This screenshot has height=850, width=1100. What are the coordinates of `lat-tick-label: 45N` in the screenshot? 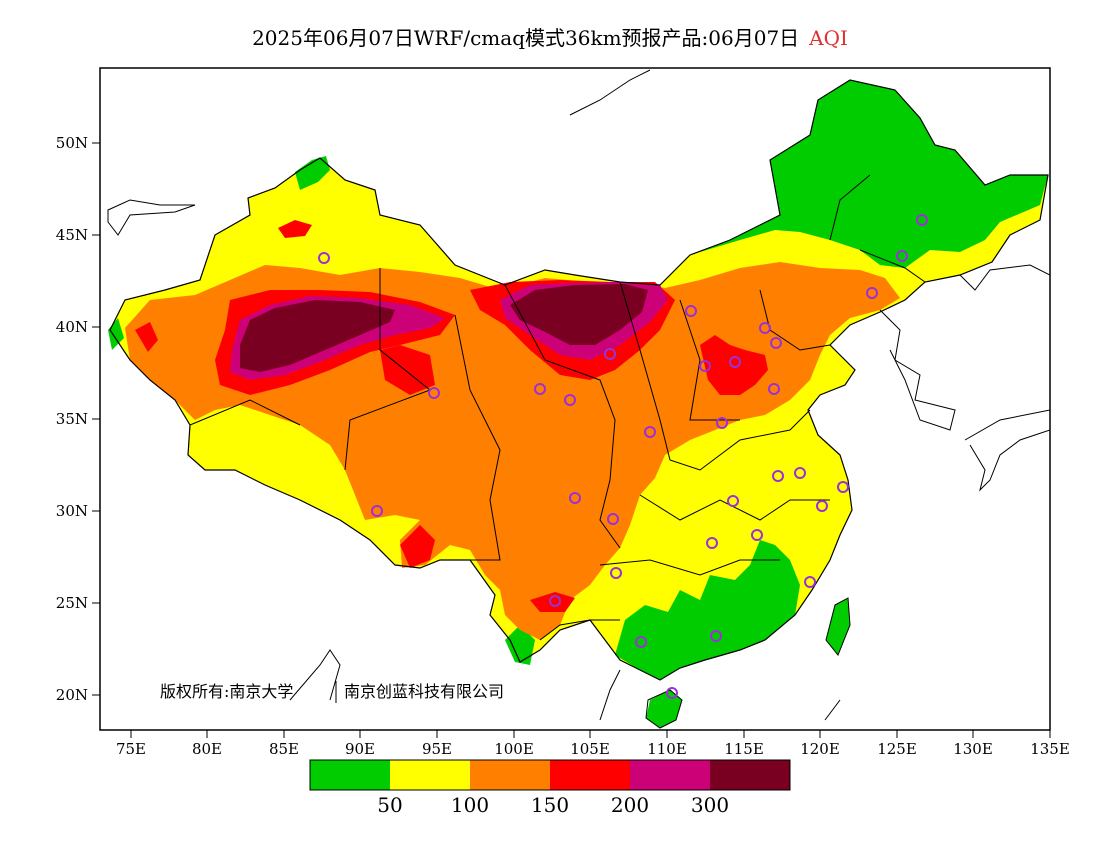 It's located at (72, 235).